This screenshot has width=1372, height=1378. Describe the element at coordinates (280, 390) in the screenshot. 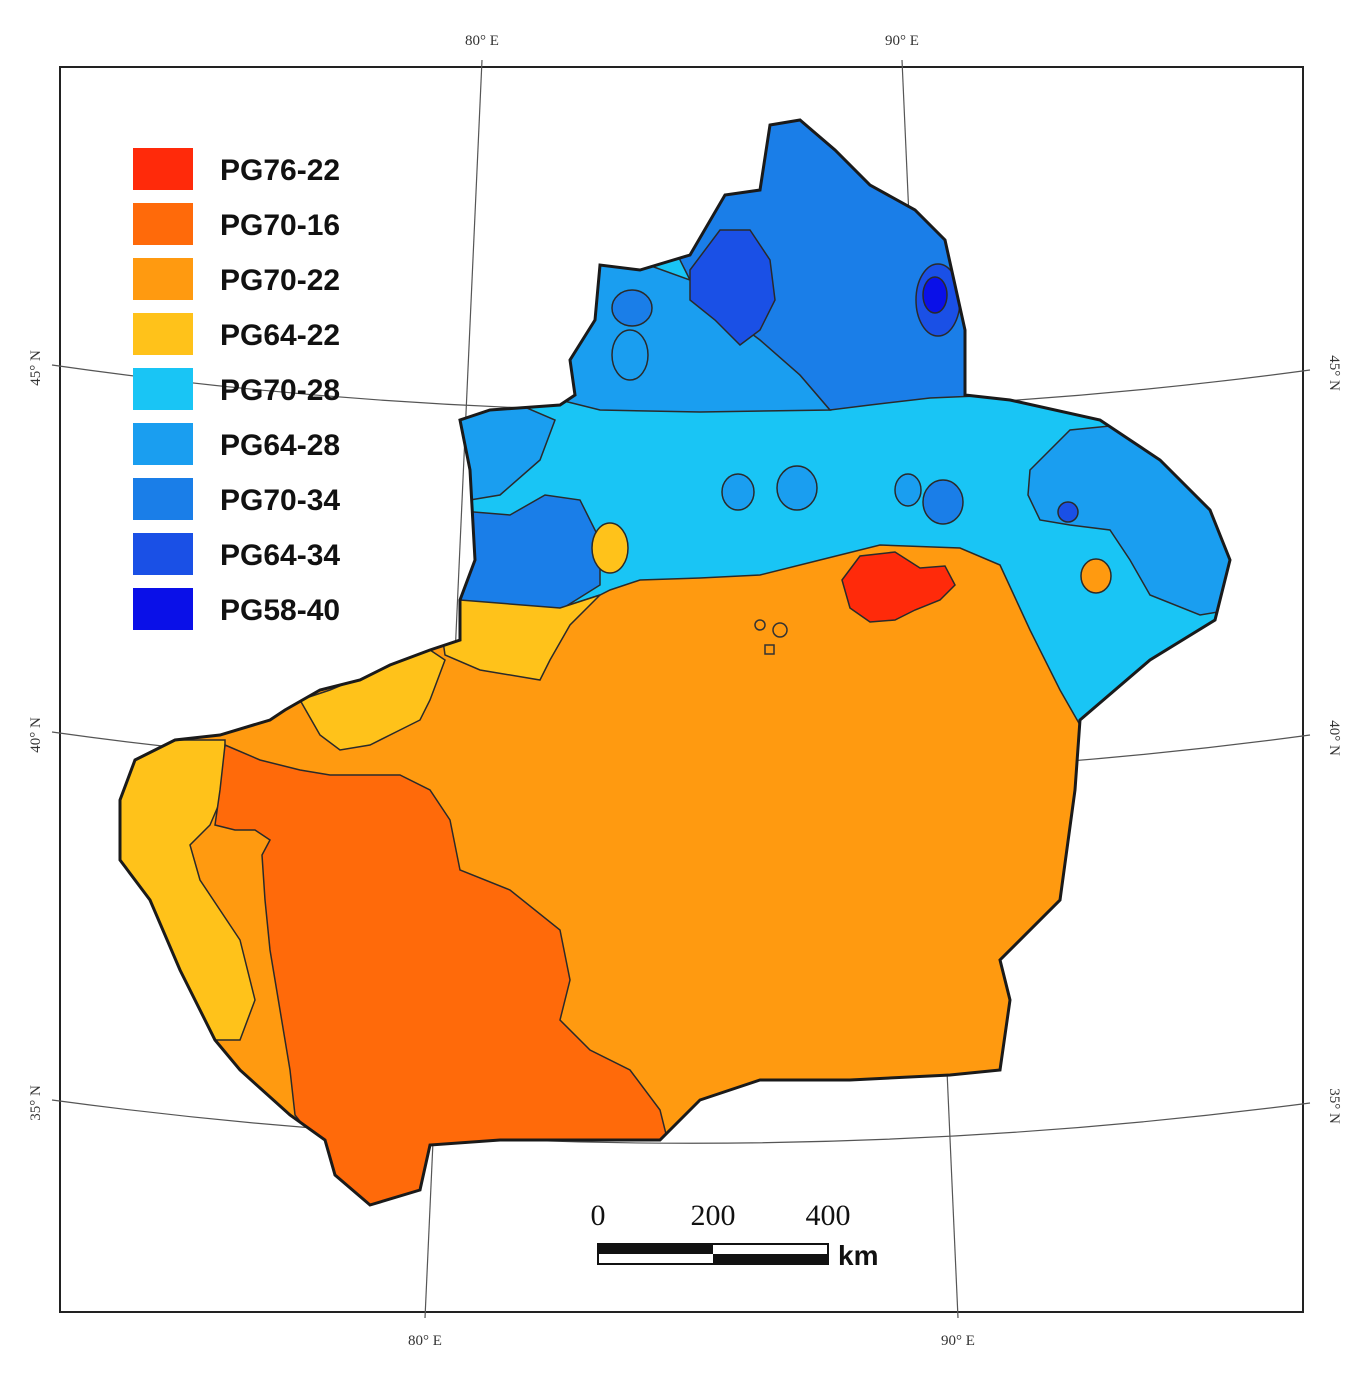

I see `legend-label-pg70-28: PG70-28` at that location.